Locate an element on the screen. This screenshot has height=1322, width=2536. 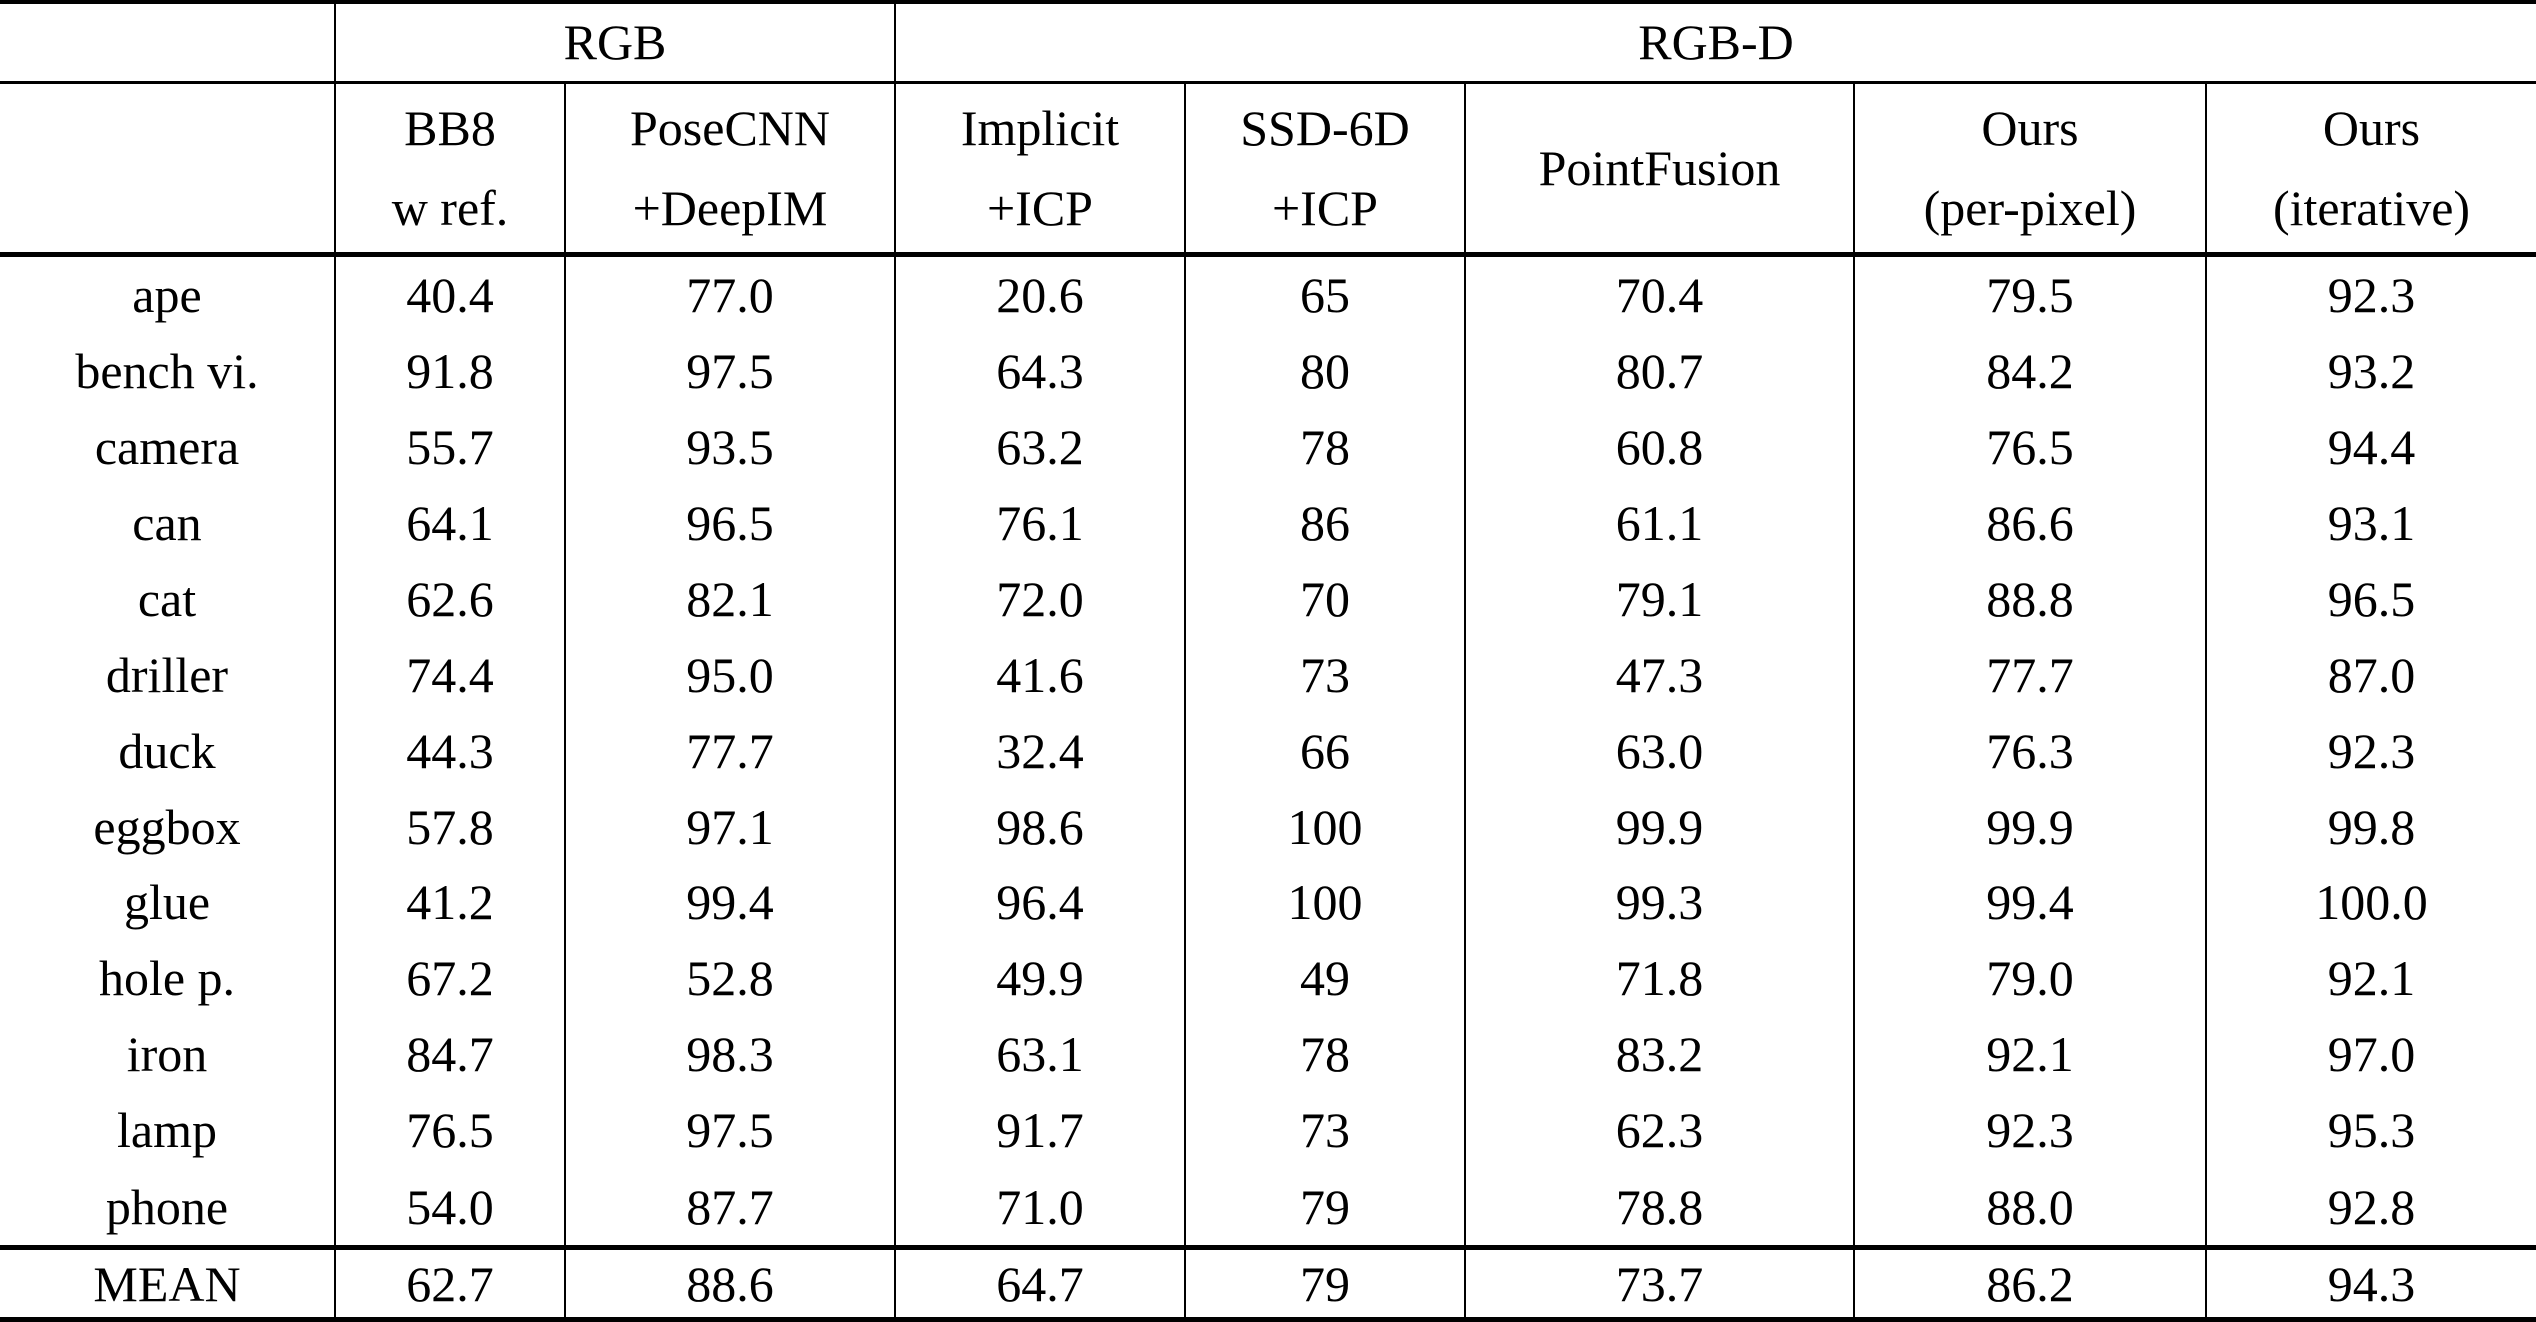
value-cell: 49.9 is located at coordinates (1039, 978).